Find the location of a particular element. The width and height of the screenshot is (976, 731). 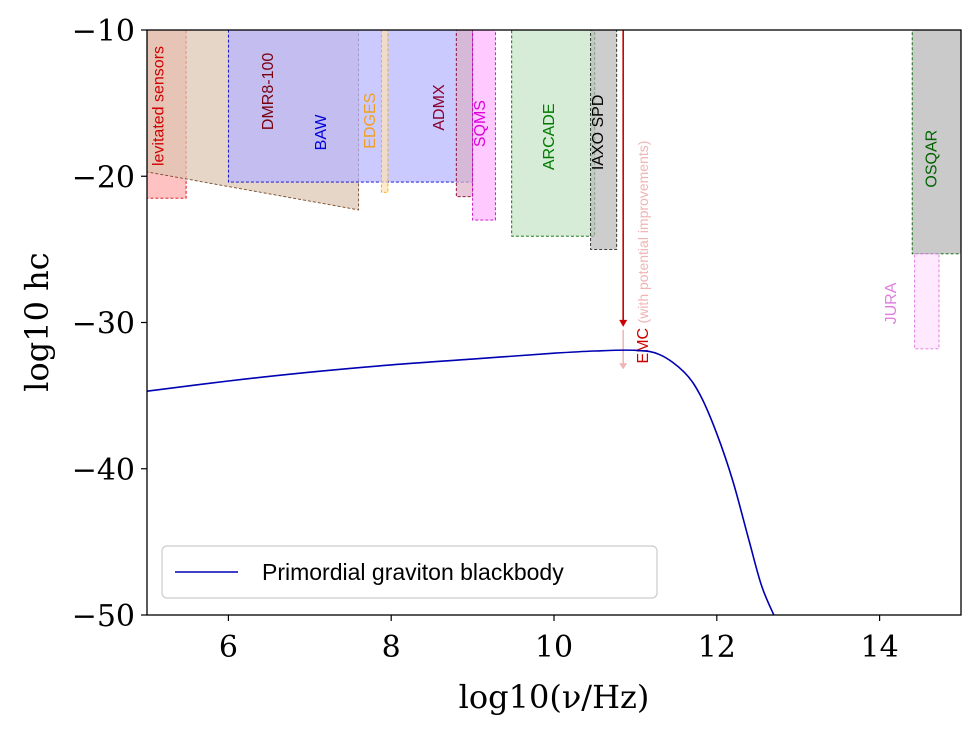

region-jura is located at coordinates (927, 301).